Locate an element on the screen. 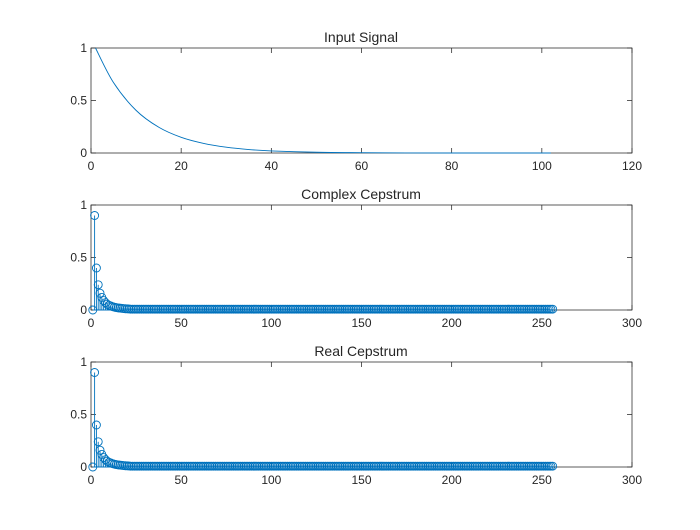 This screenshot has width=700, height=530. x-tick-label: 20 is located at coordinates (181, 166).